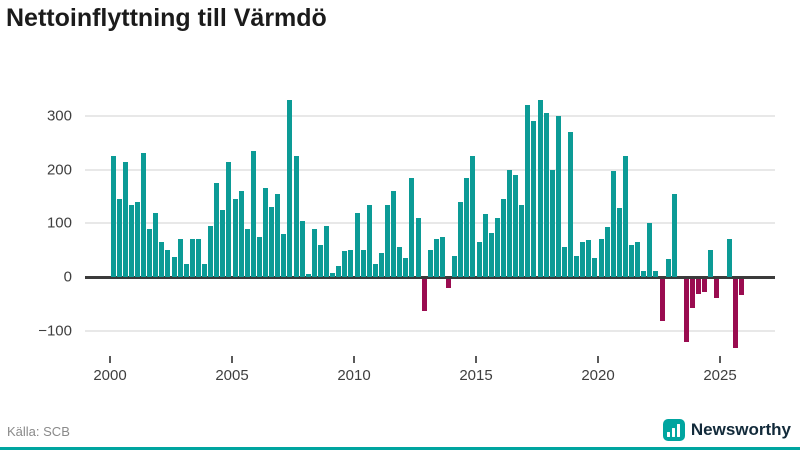 Image resolution: width=800 pixels, height=450 pixels. I want to click on x-axis-label: 2010, so click(354, 375).